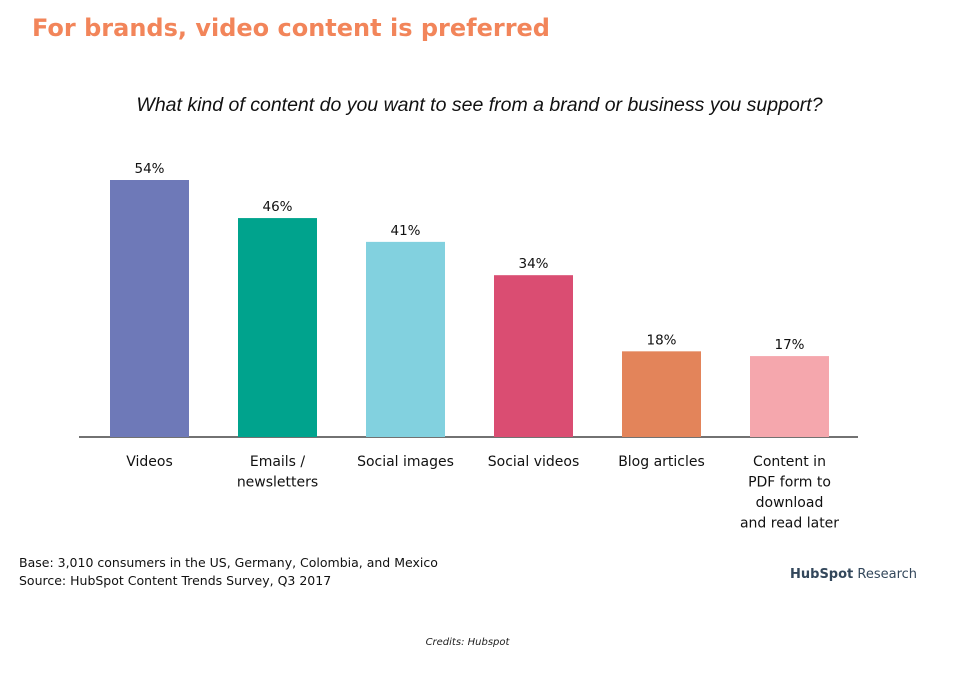 Image resolution: width=959 pixels, height=676 pixels. I want to click on category-label-5-3: and read later, so click(789, 524).